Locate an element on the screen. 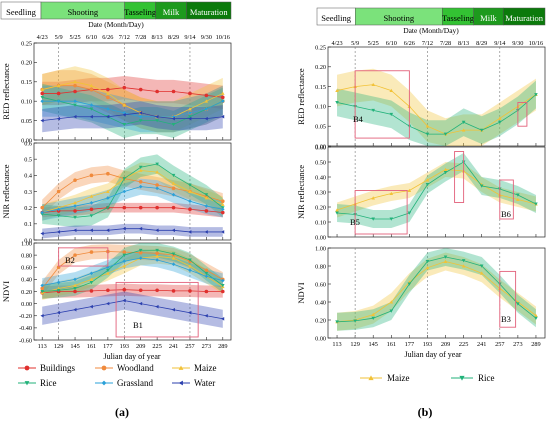  b-date-tick-label: 8/29 is located at coordinates (481, 43).